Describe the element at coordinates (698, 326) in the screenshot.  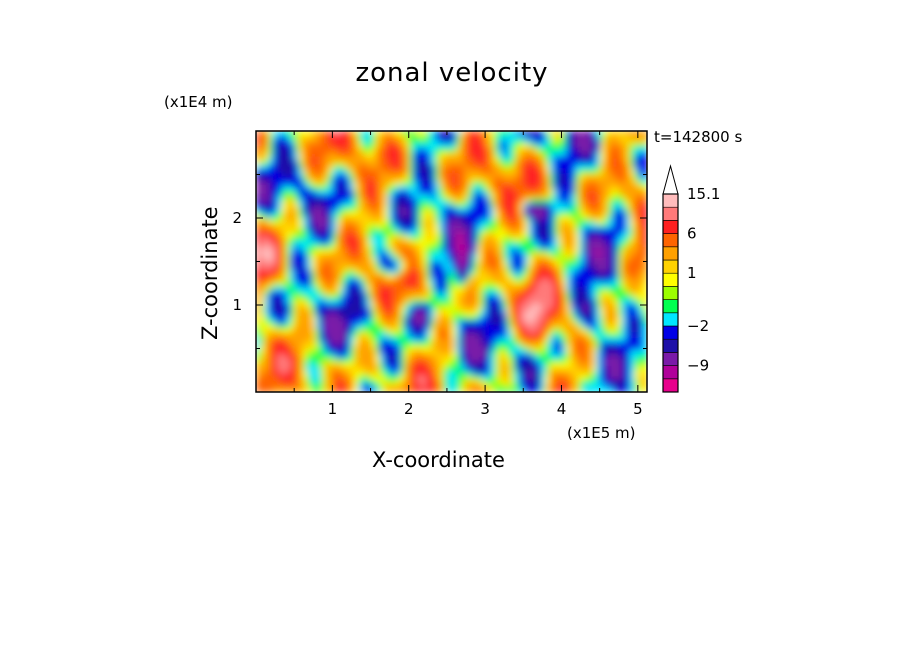
I see `colorbar-label: −2` at that location.